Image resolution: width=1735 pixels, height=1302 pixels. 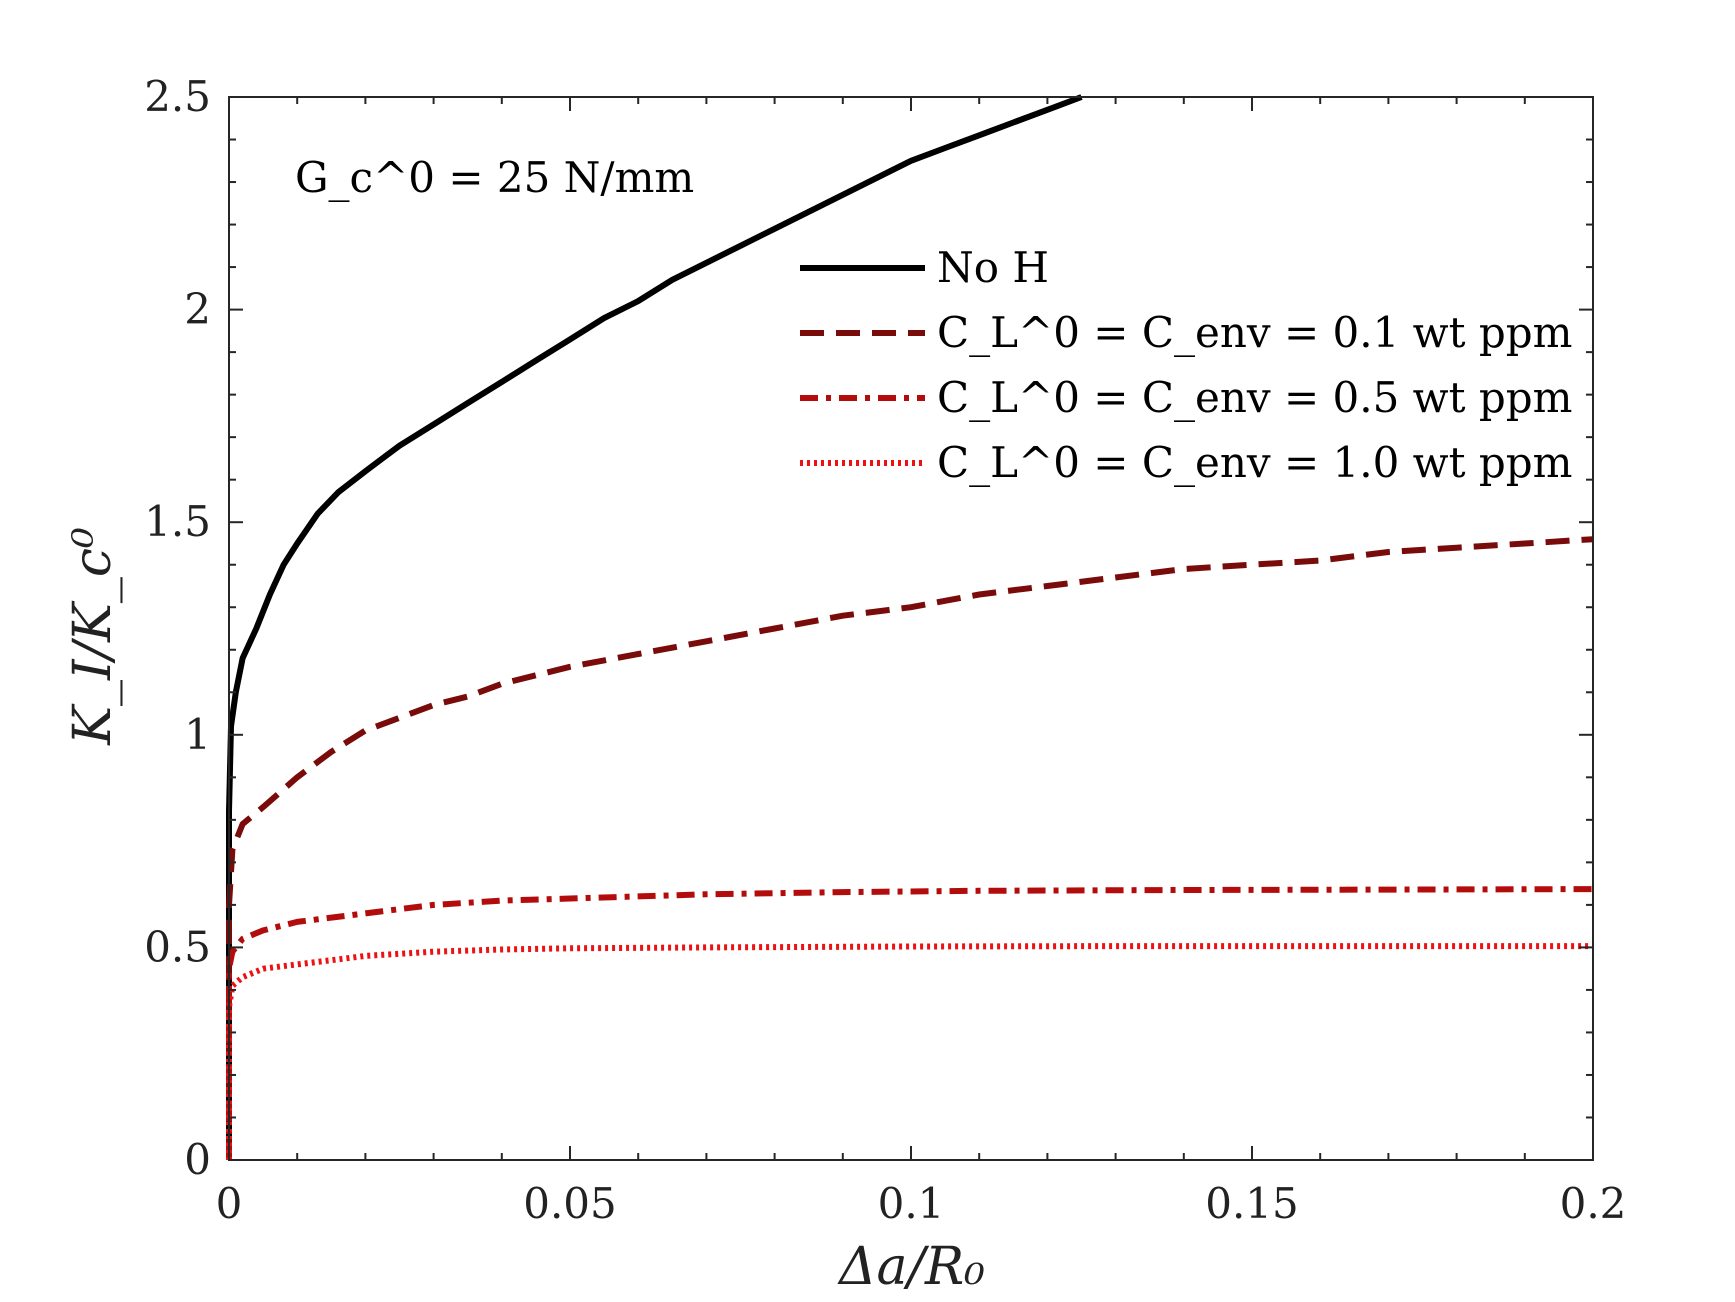 What do you see at coordinates (1254, 397) in the screenshot?
I see `legend-label-0.5ppm: C_L^0 = C_env = 0.5 wt ppm` at bounding box center [1254, 397].